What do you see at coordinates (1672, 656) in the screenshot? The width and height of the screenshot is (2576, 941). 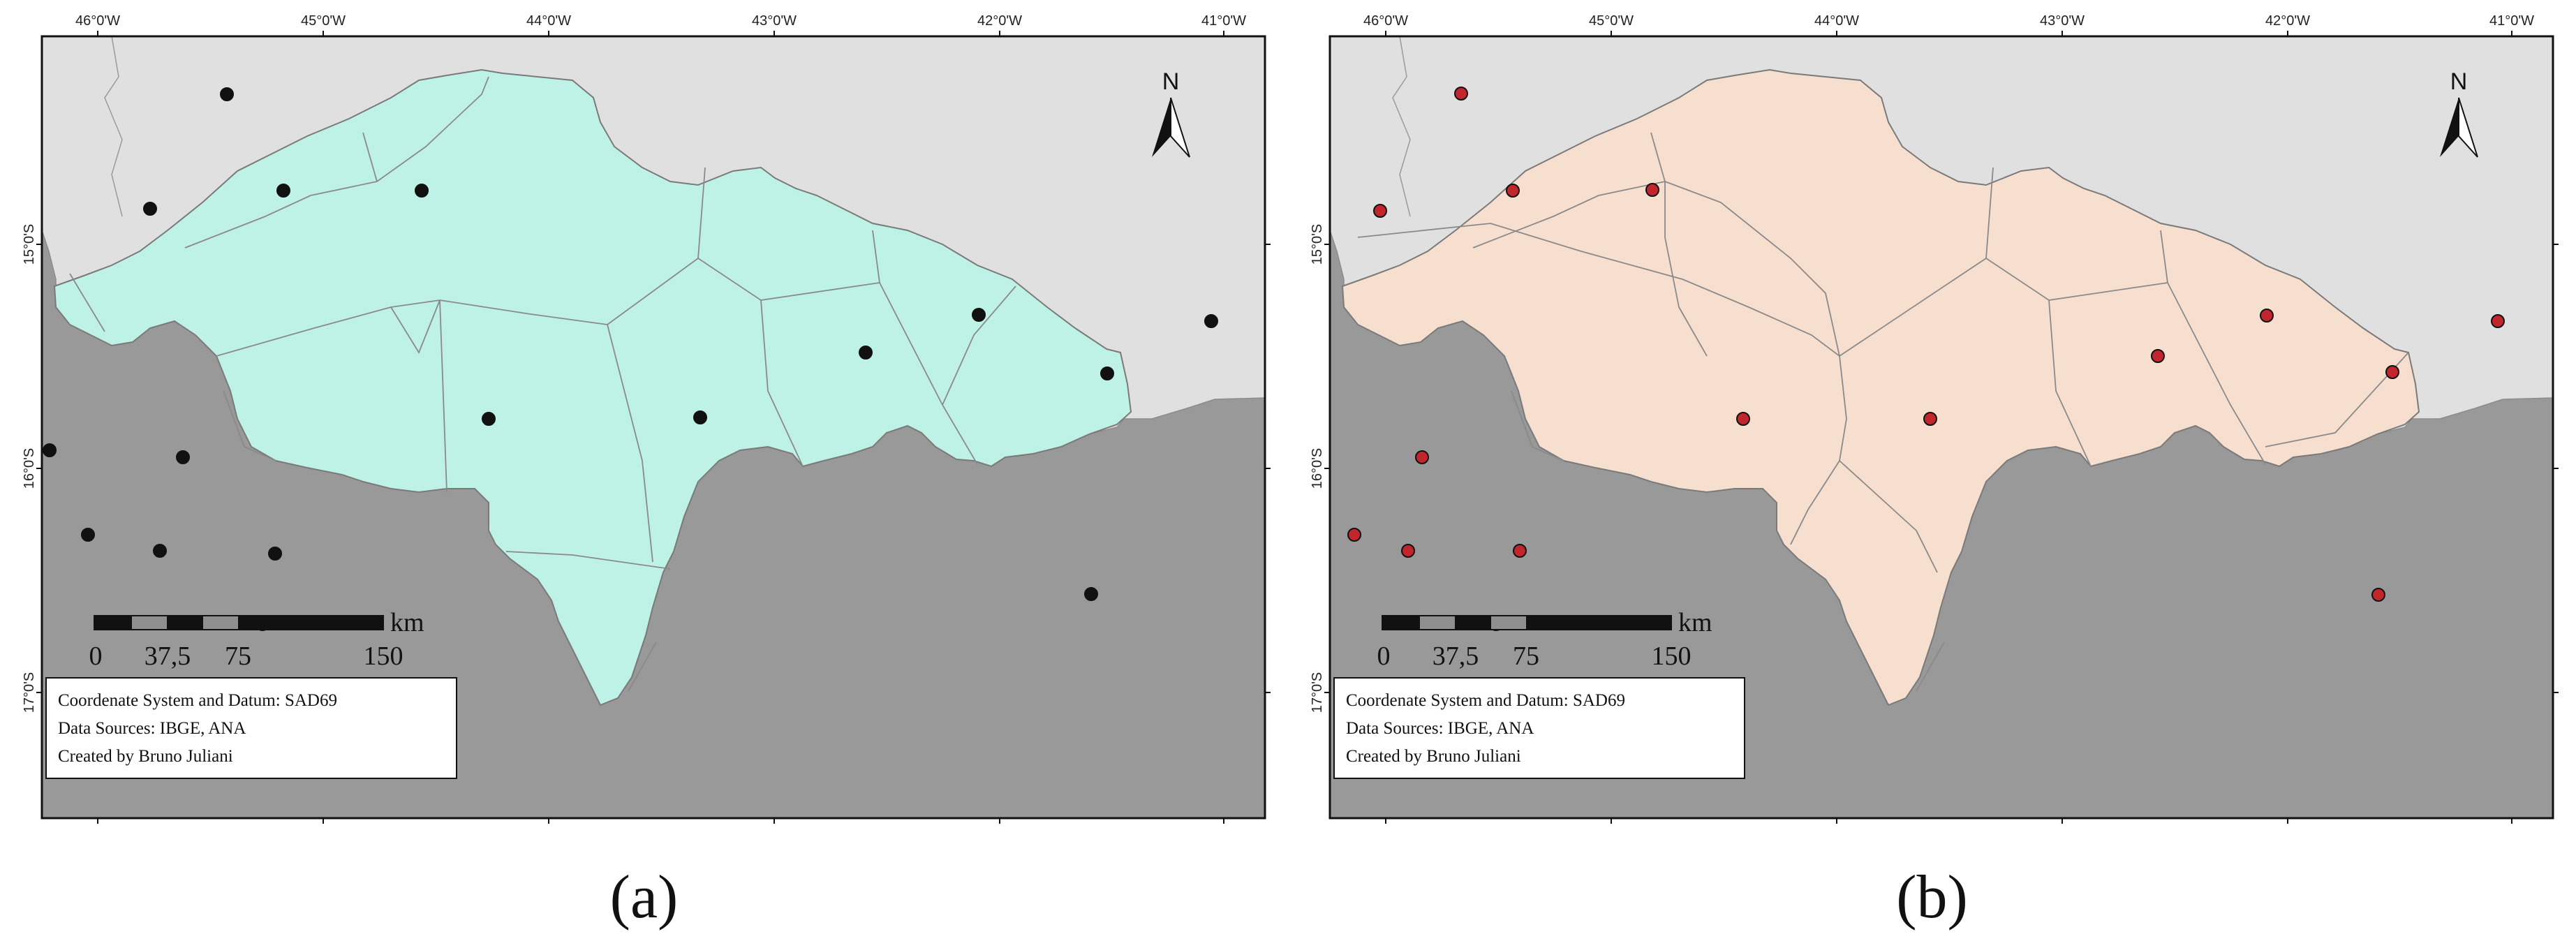 I see `scale-bar-label: 150` at bounding box center [1672, 656].